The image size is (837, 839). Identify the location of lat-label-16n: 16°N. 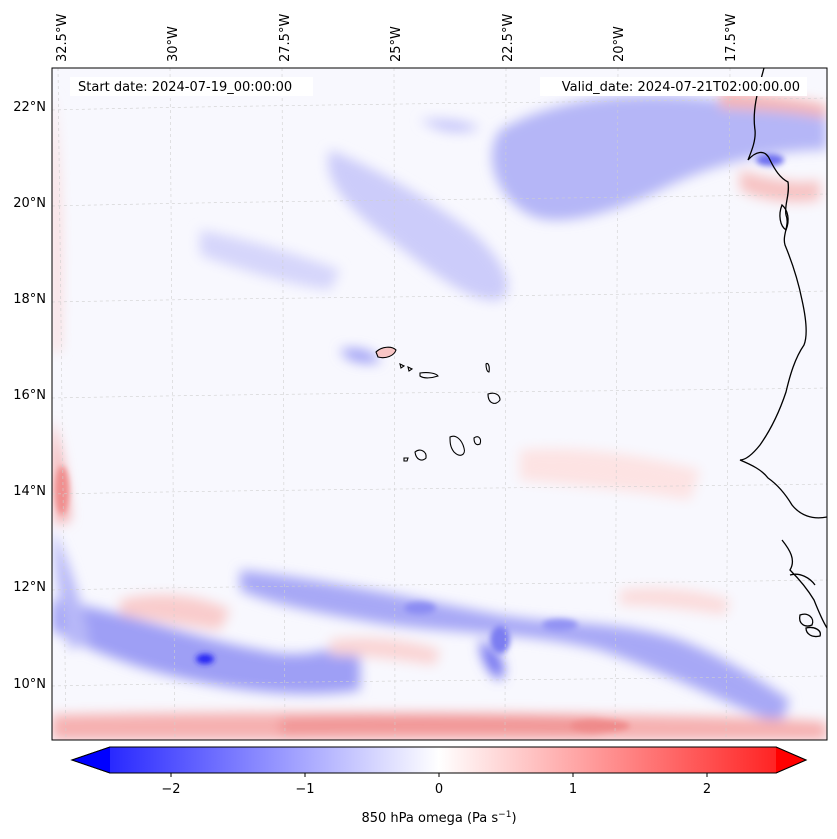
(29, 395).